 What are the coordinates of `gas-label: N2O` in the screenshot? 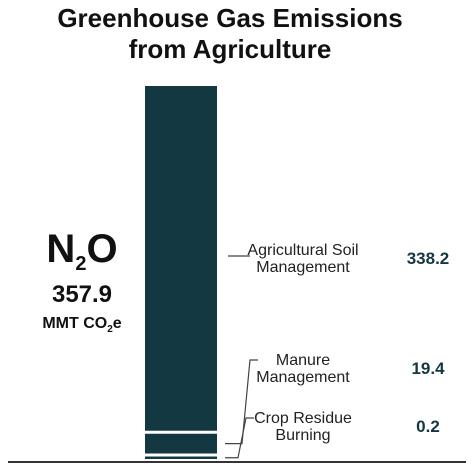 It's located at (81, 251).